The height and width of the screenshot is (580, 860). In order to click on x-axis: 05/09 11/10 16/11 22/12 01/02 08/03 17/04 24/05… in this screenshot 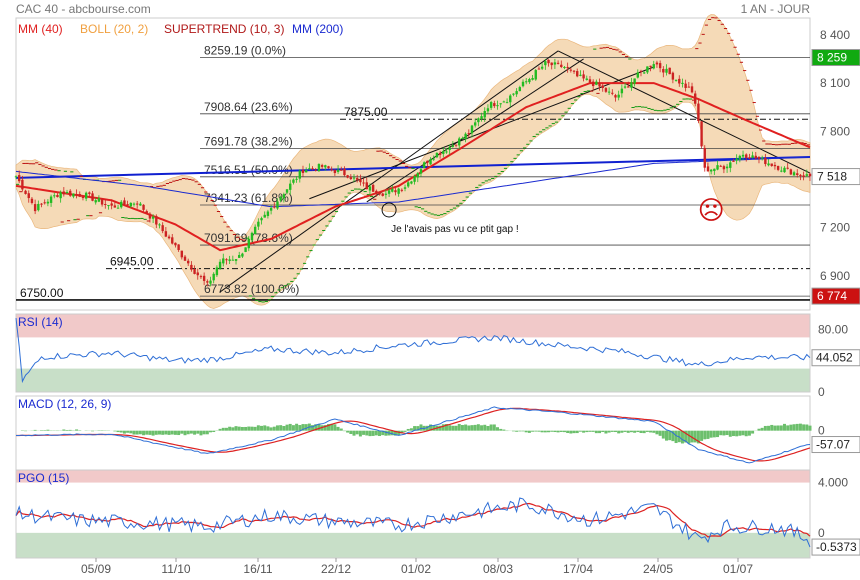, I will do `click(417, 567)`.